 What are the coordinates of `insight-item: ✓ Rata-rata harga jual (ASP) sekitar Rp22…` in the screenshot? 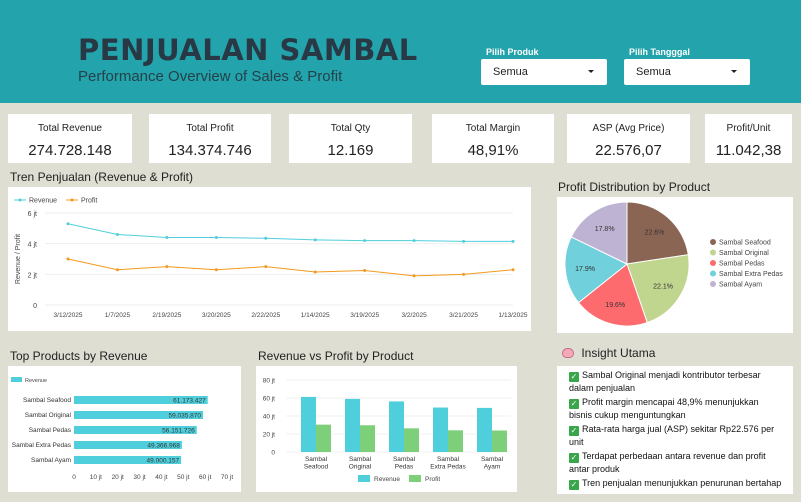 It's located at (672, 435).